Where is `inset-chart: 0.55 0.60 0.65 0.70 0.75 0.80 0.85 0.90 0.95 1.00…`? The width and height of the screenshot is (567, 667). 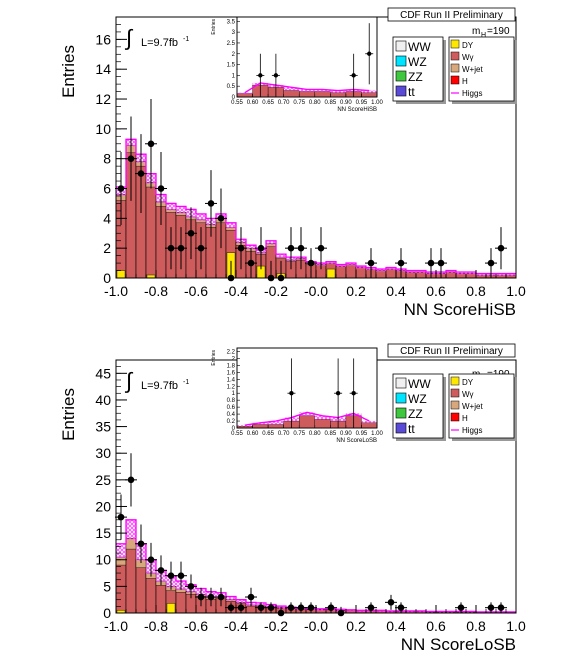 inset-chart: 0.55 0.60 0.65 0.70 0.75 0.80 0.85 0.90 0.95 1.00… is located at coordinates (297, 395).